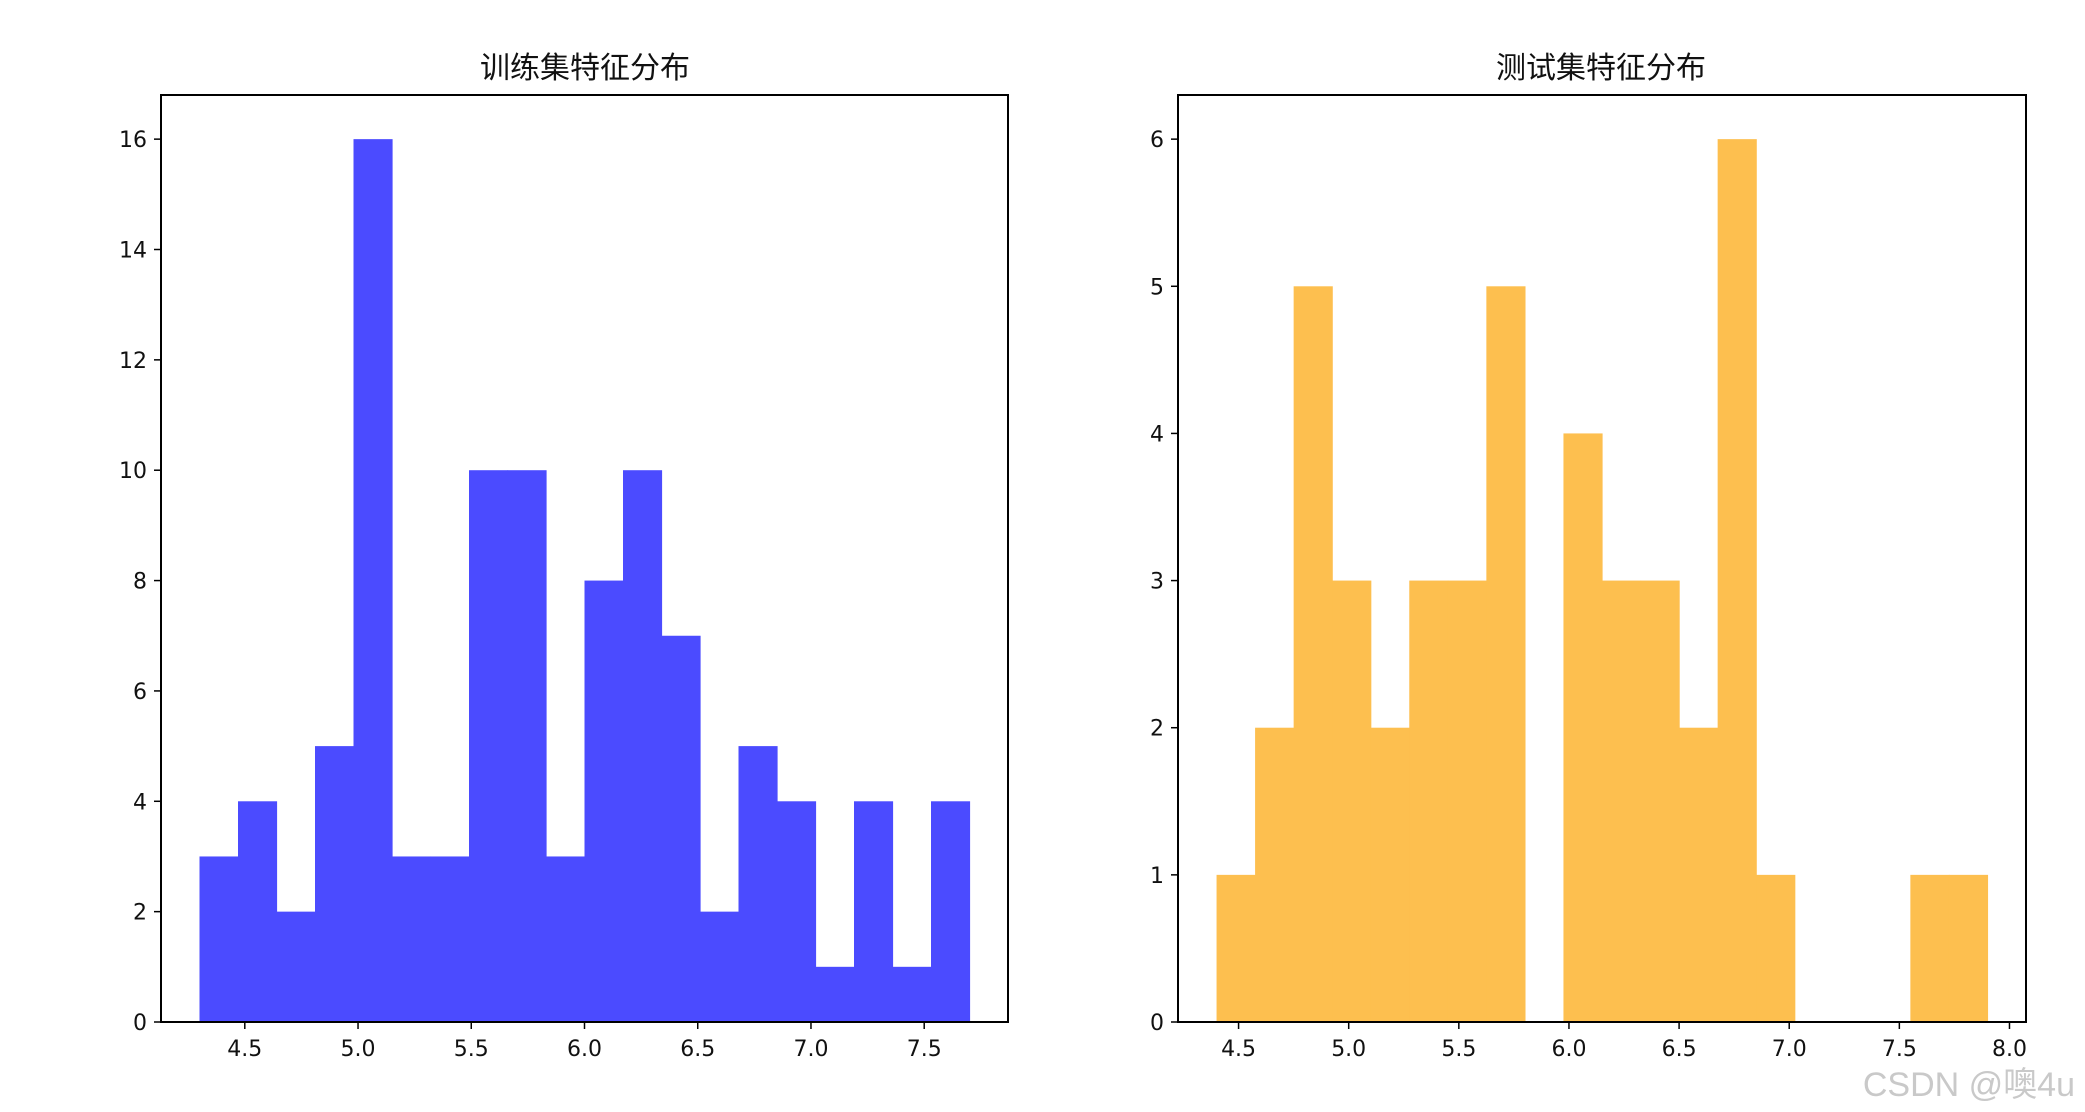 The height and width of the screenshot is (1112, 2085). What do you see at coordinates (2009, 1049) in the screenshot?
I see `test-x-tick-label-7: 8.0` at bounding box center [2009, 1049].